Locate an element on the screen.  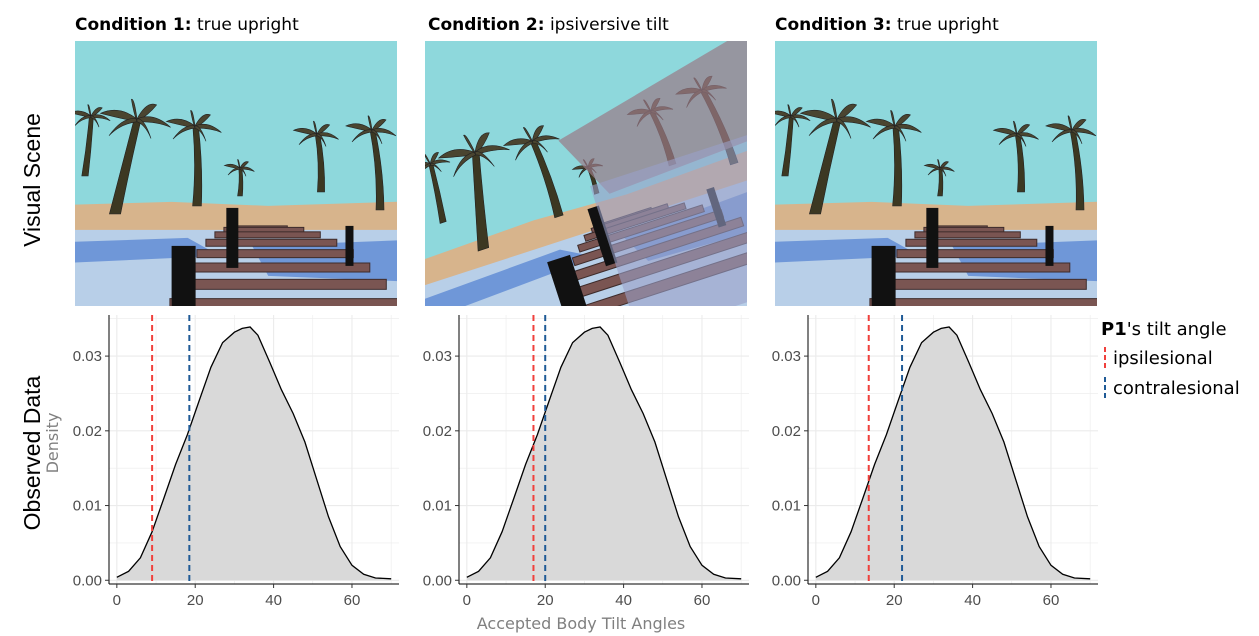
panel-title-3-rest: true upright is located at coordinates (946, 25).